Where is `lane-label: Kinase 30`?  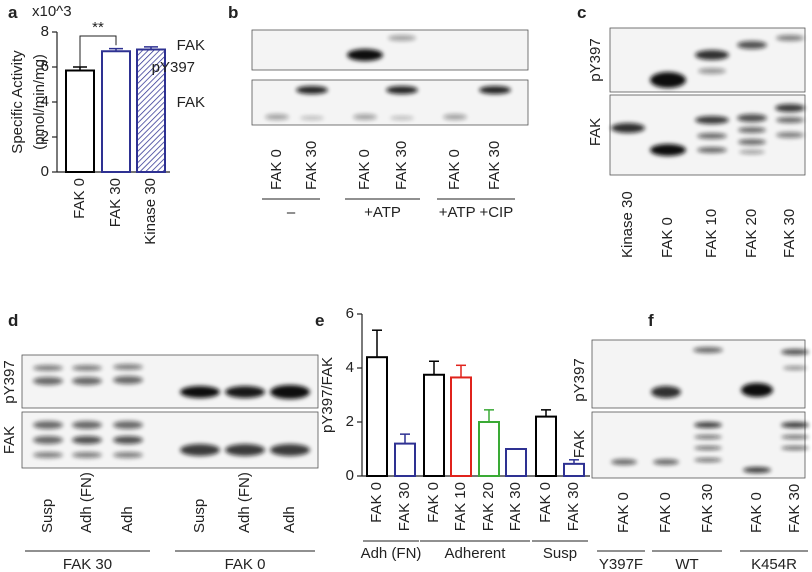 lane-label: Kinase 30 is located at coordinates (627, 224).